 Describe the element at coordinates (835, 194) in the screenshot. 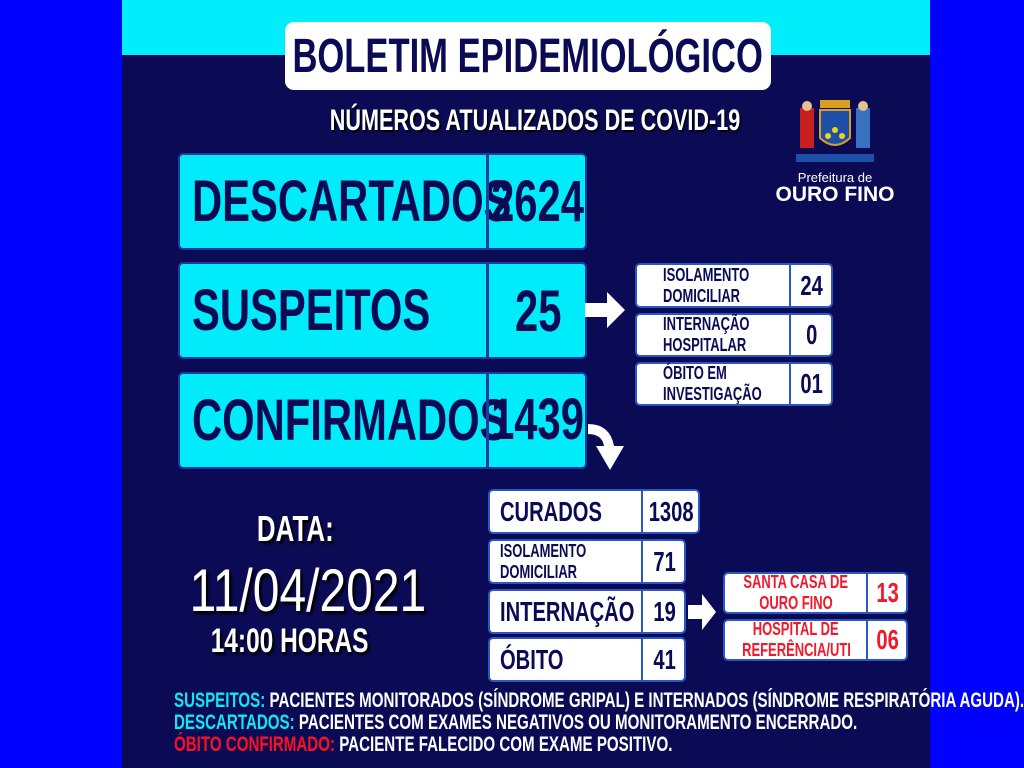

I see `logo-city: OURO FINO` at that location.